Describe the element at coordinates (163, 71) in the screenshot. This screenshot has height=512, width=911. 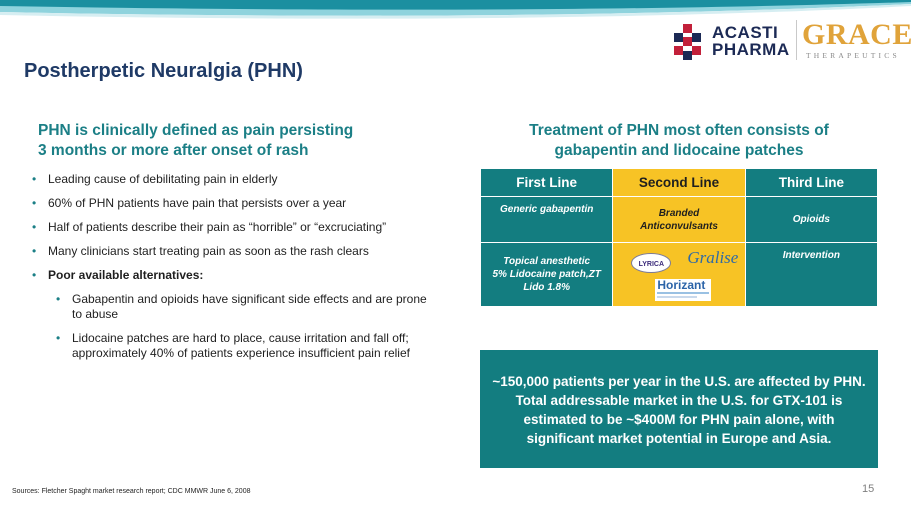
I see `page-title: Postherpetic Neuralgia (PHN)` at that location.